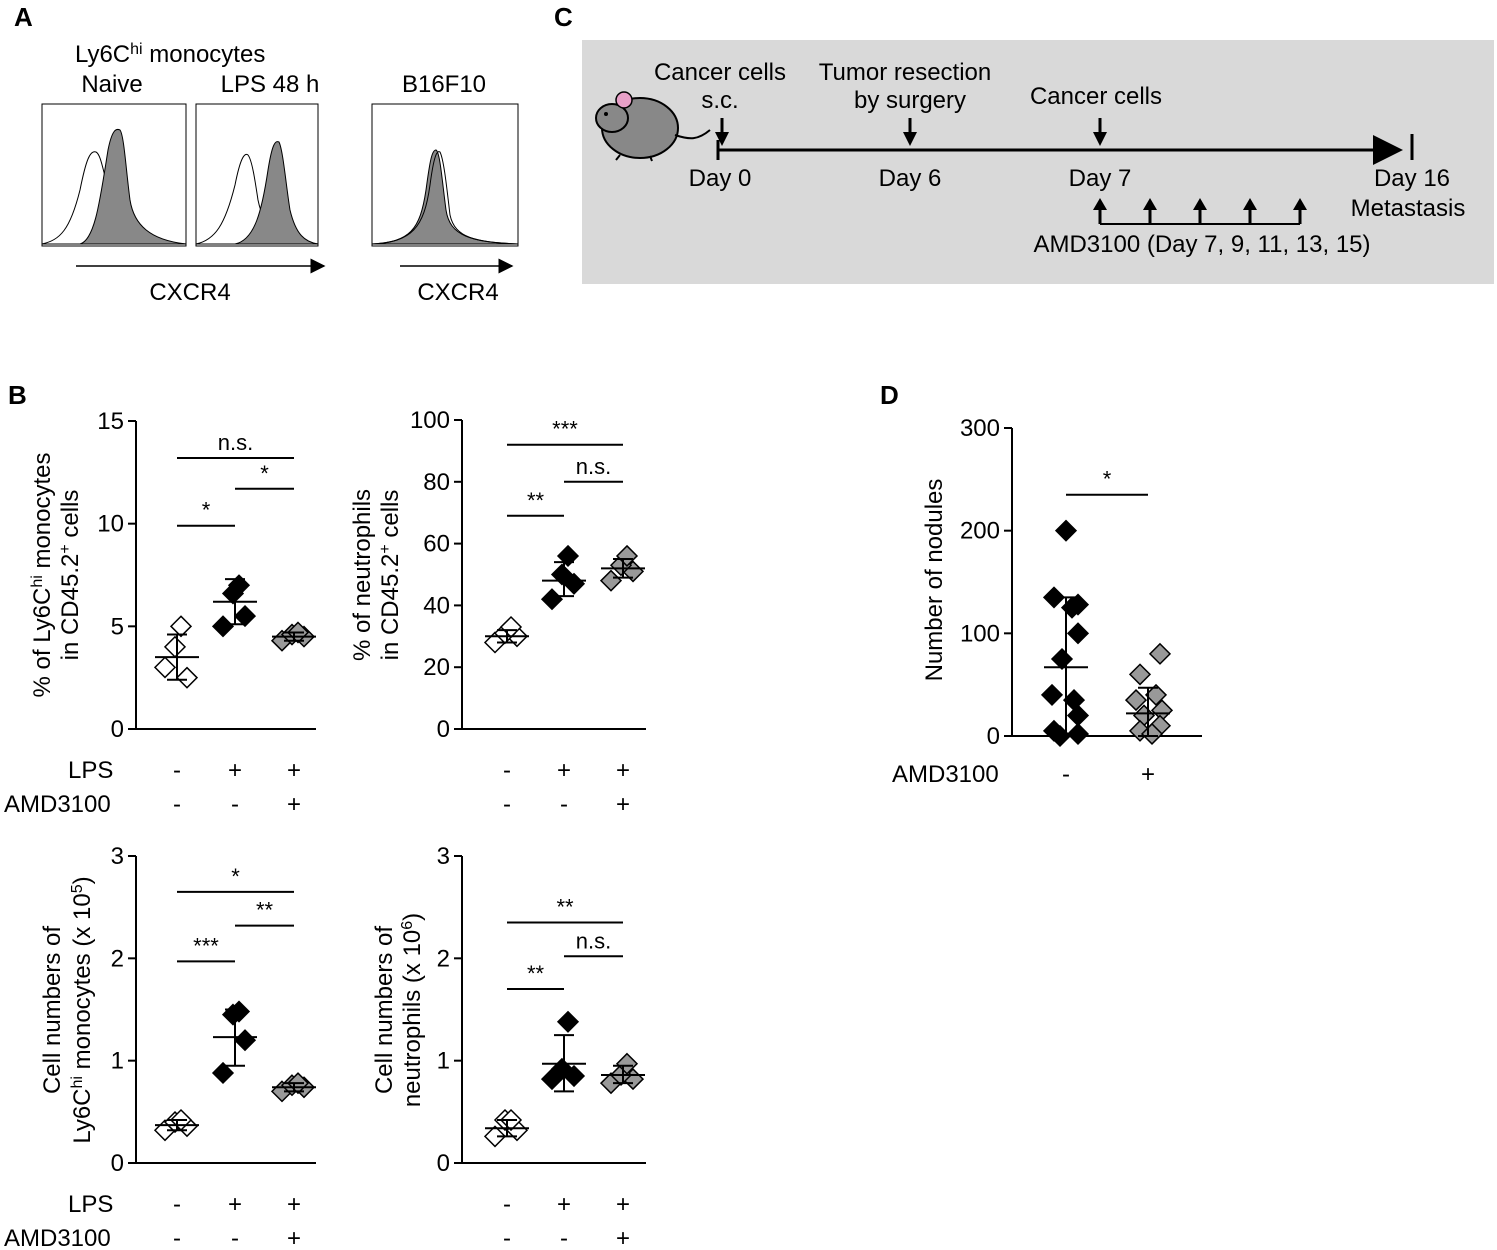 The image size is (1497, 1250). I want to click on day-0-label: Day 0, so click(720, 178).